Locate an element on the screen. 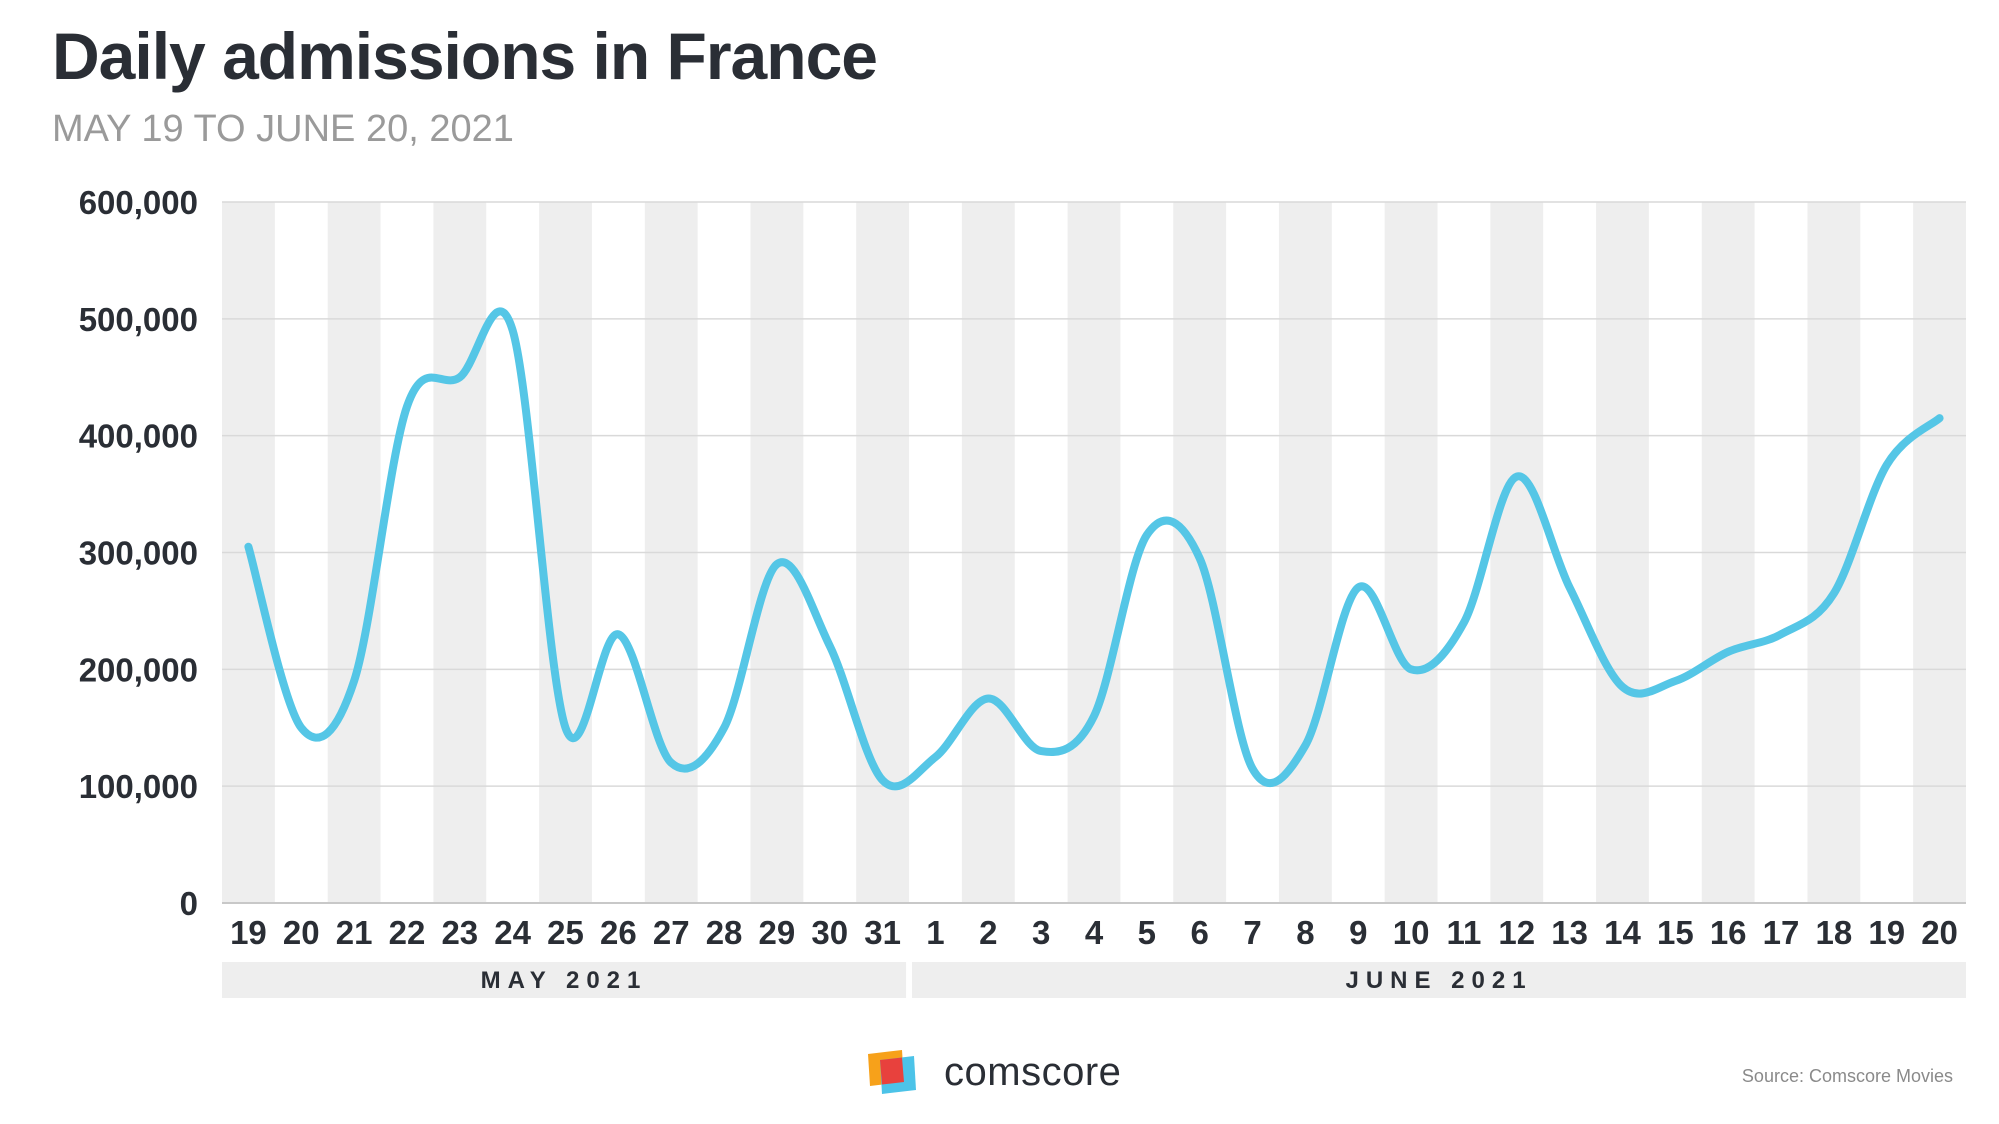 This screenshot has height=1124, width=1999. y-tick-label: 300,000 is located at coordinates (138, 553).